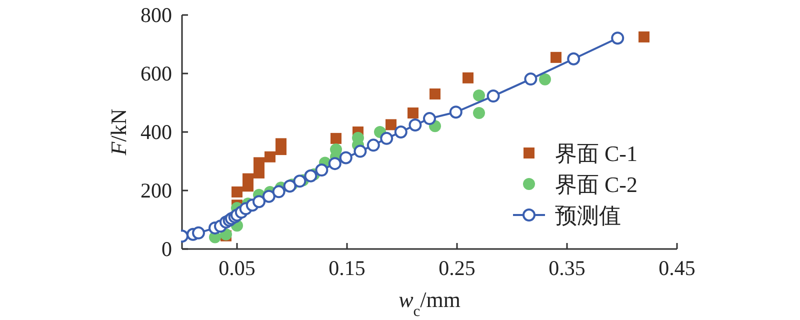 Image resolution: width=800 pixels, height=320 pixels. I want to click on y-tick-label: 0, so click(167, 249).